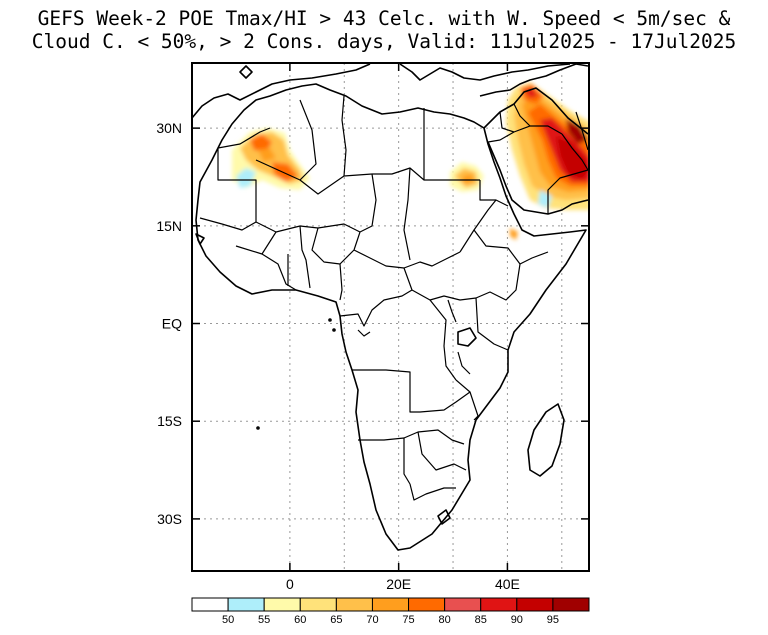  Describe the element at coordinates (398, 584) in the screenshot. I see `x-tick-label: 20E` at that location.